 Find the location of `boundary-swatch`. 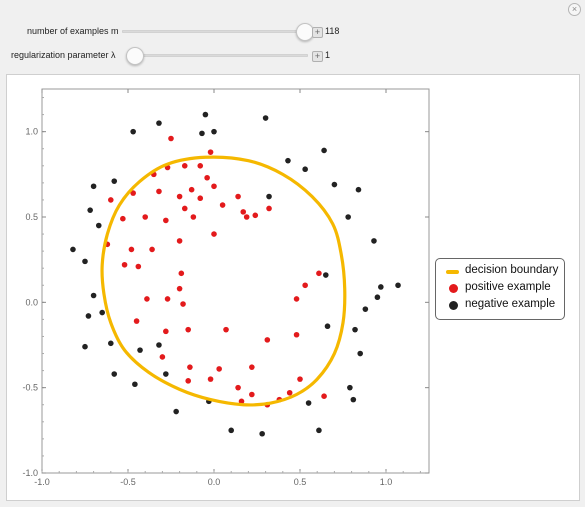

boundary-swatch is located at coordinates (452, 272).